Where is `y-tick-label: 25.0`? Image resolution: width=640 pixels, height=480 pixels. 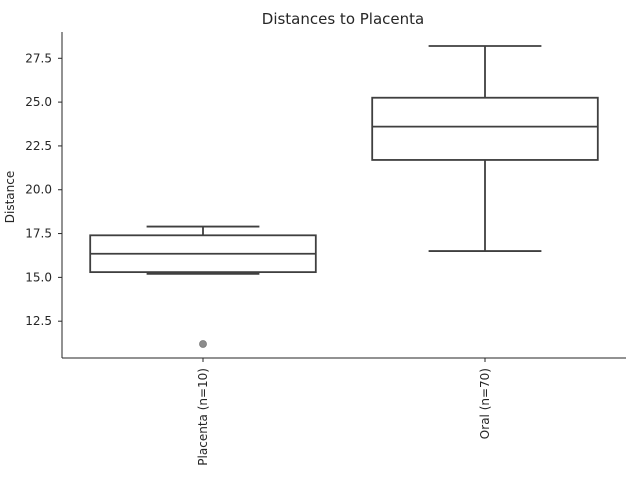 y-tick-label: 25.0 is located at coordinates (38, 102).